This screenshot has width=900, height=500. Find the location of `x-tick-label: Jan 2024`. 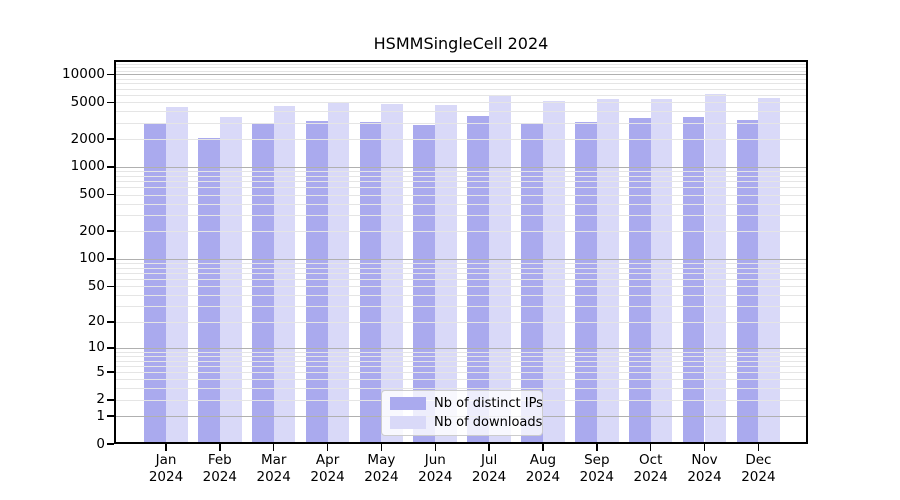

x-tick-label: Jan 2024 is located at coordinates (166, 468).